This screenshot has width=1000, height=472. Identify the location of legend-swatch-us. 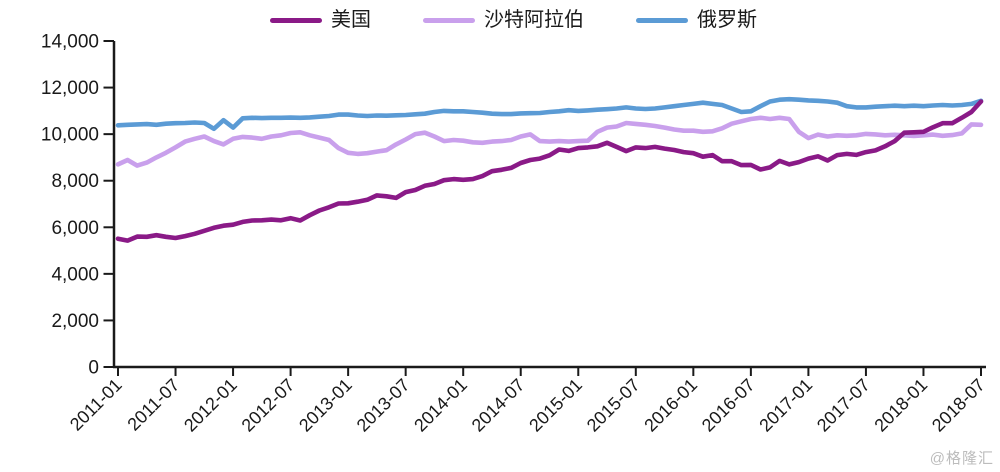
(296, 20).